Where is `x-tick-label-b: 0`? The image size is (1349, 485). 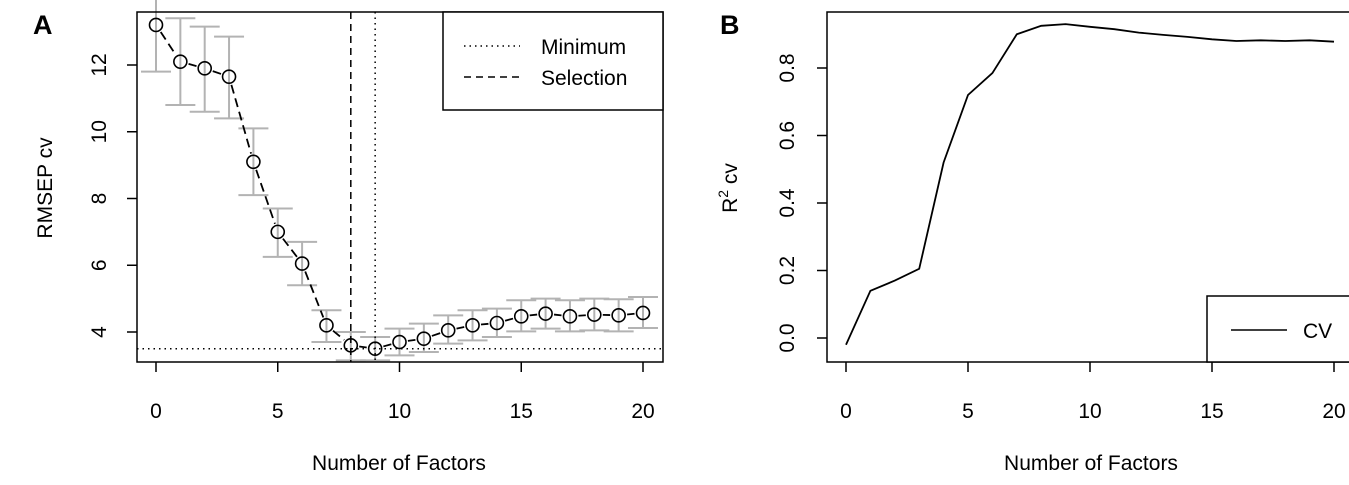 x-tick-label-b: 0 is located at coordinates (846, 411).